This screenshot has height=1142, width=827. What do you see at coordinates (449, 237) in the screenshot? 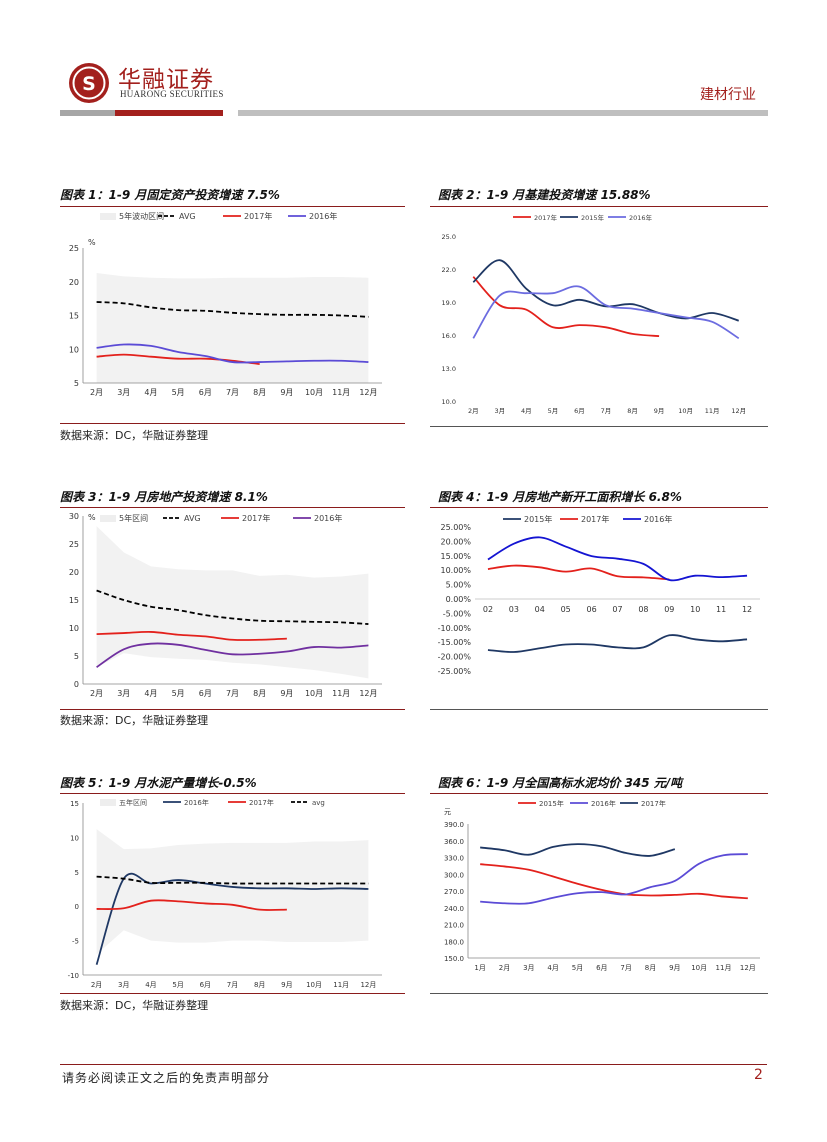
I see `y-tick-label: 25.0` at bounding box center [449, 237].